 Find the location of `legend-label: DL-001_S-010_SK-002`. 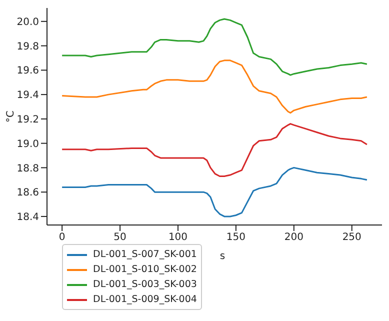

legend-label: DL-001_S-010_SK-002 is located at coordinates (145, 269).